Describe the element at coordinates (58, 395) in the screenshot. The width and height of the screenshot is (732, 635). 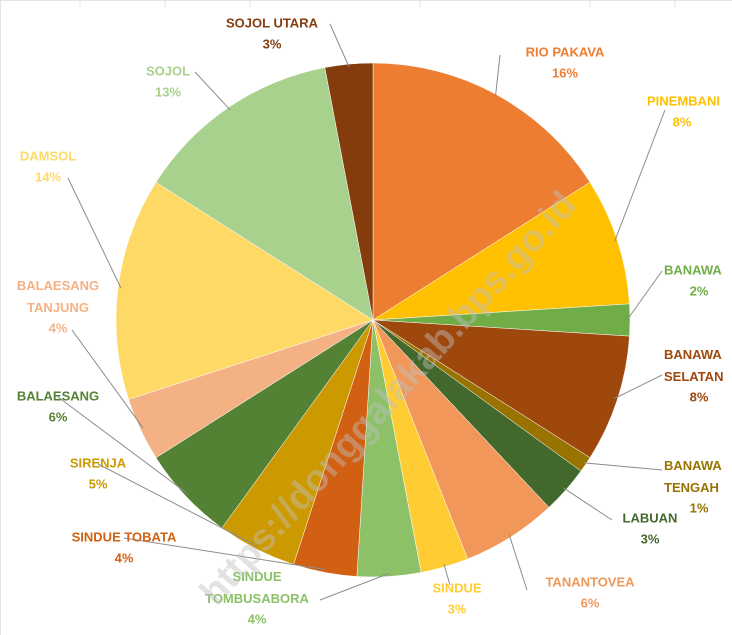
I see `category-label: BALAESANG` at that location.